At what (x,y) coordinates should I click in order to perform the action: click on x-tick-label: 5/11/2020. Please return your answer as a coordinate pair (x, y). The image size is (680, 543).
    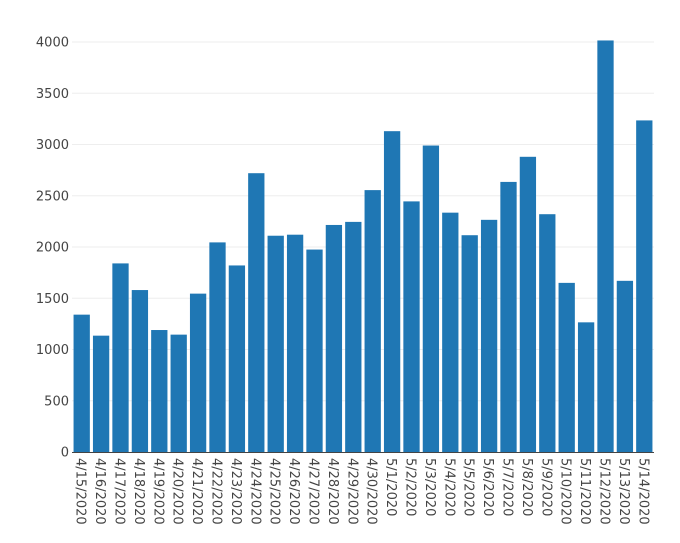
    Looking at the image, I should click on (584, 491).